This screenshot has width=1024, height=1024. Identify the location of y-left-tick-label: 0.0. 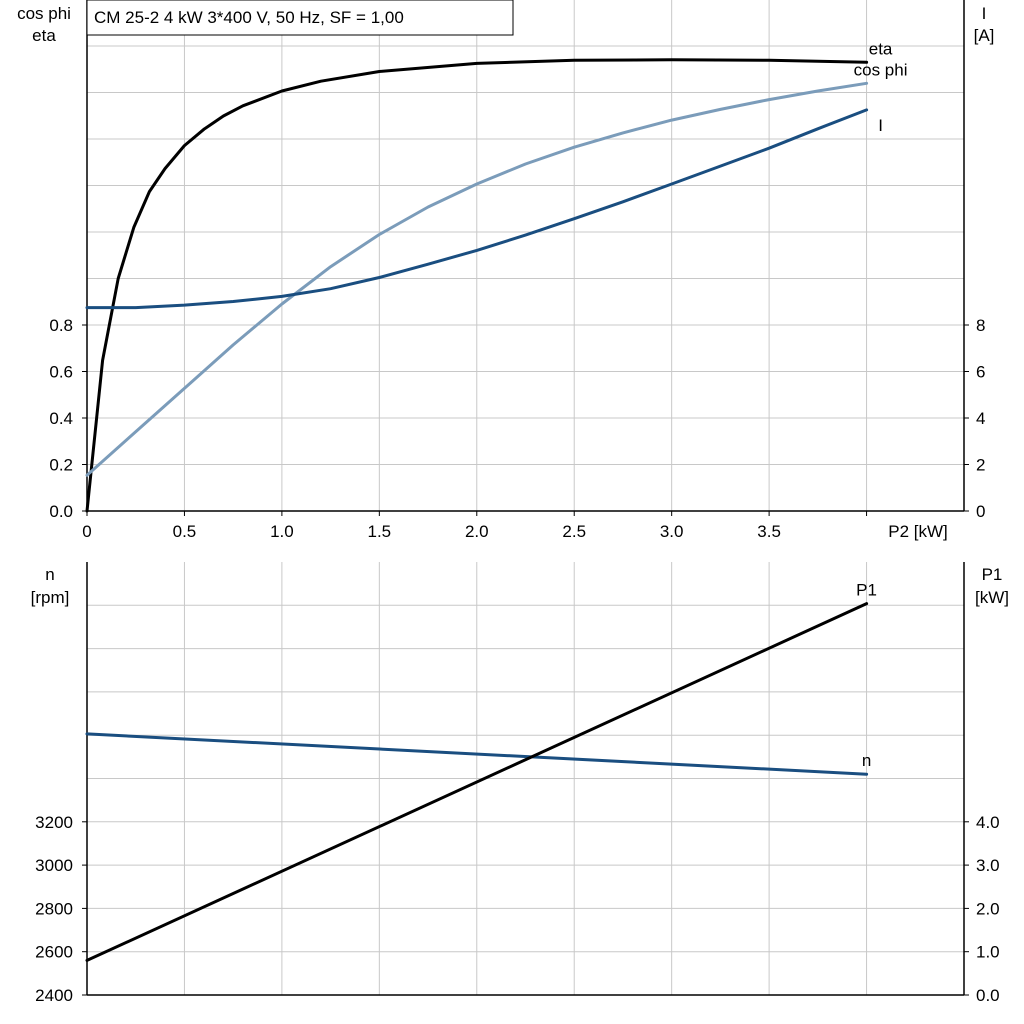
(61, 511).